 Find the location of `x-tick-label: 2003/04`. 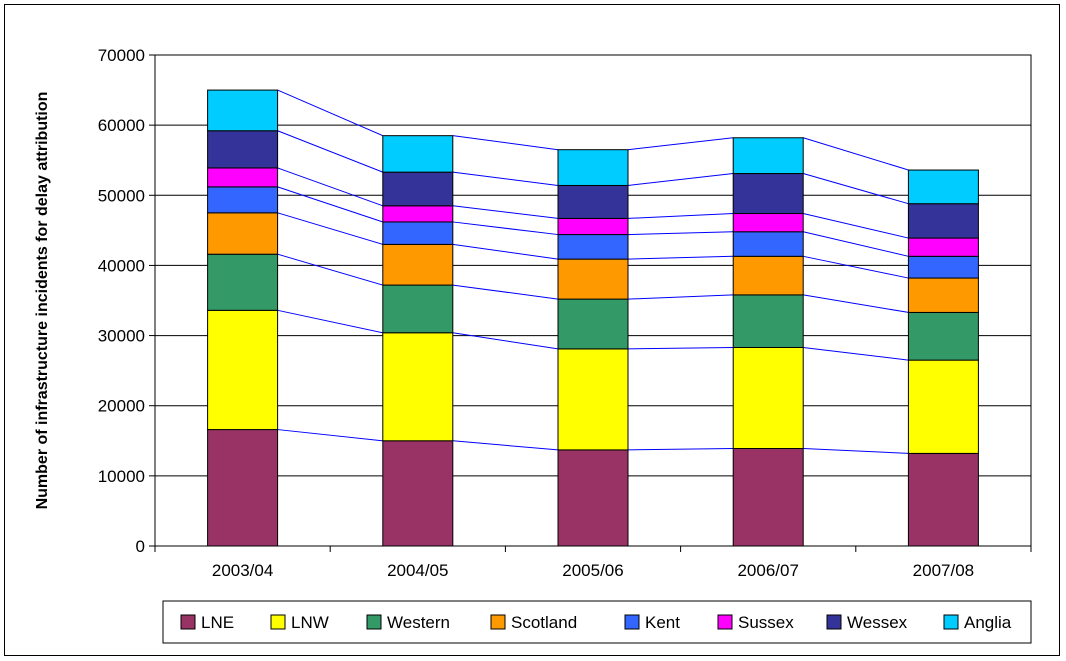

x-tick-label: 2003/04 is located at coordinates (242, 570).